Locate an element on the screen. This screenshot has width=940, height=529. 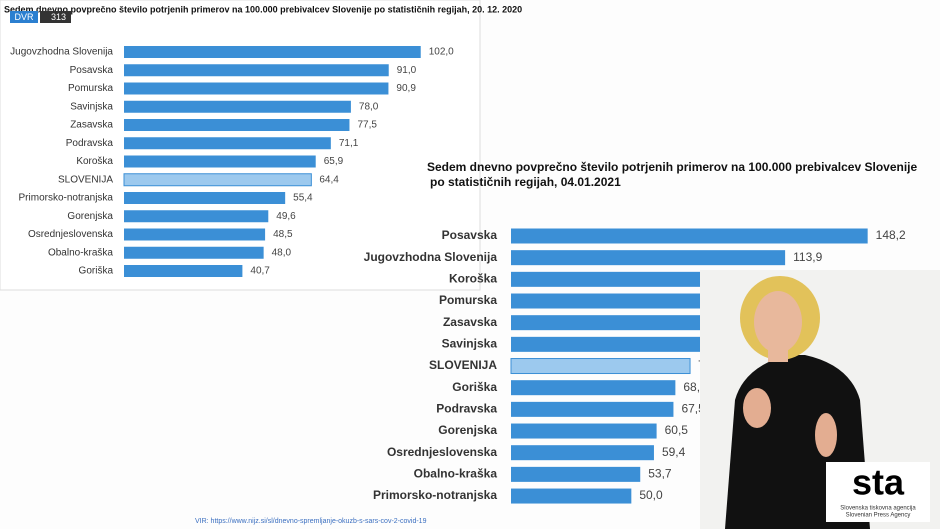
value-label: 113,9 is located at coordinates (807, 257).